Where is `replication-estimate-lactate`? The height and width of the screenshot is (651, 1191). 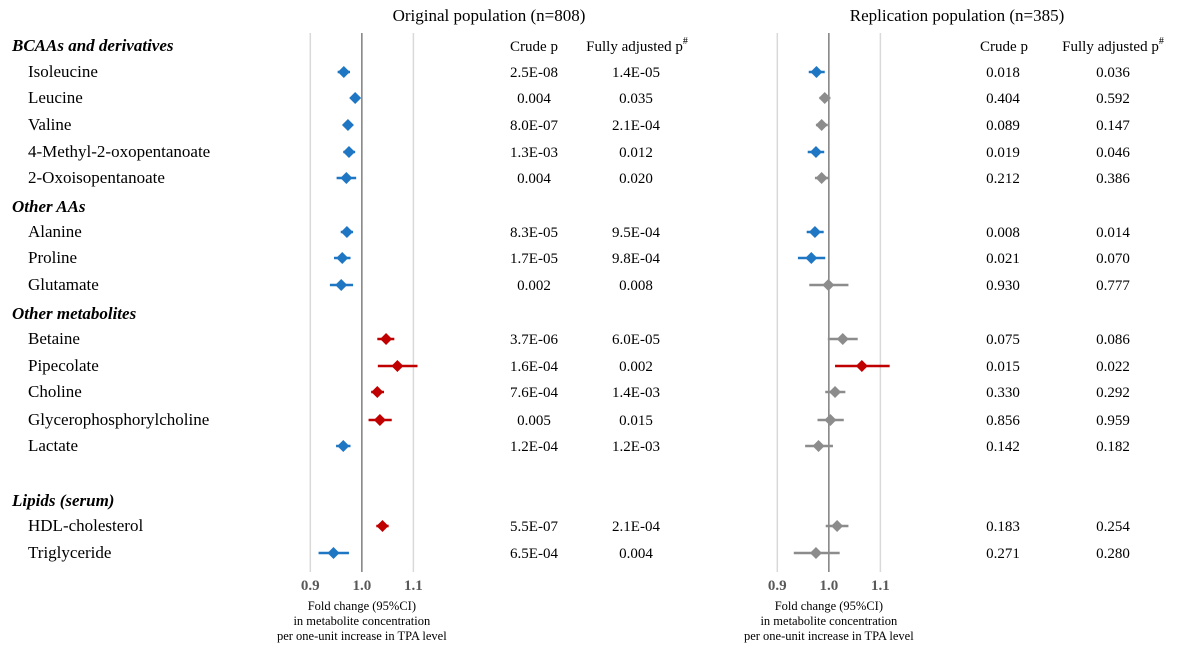
replication-estimate-lactate is located at coordinates (818, 446).